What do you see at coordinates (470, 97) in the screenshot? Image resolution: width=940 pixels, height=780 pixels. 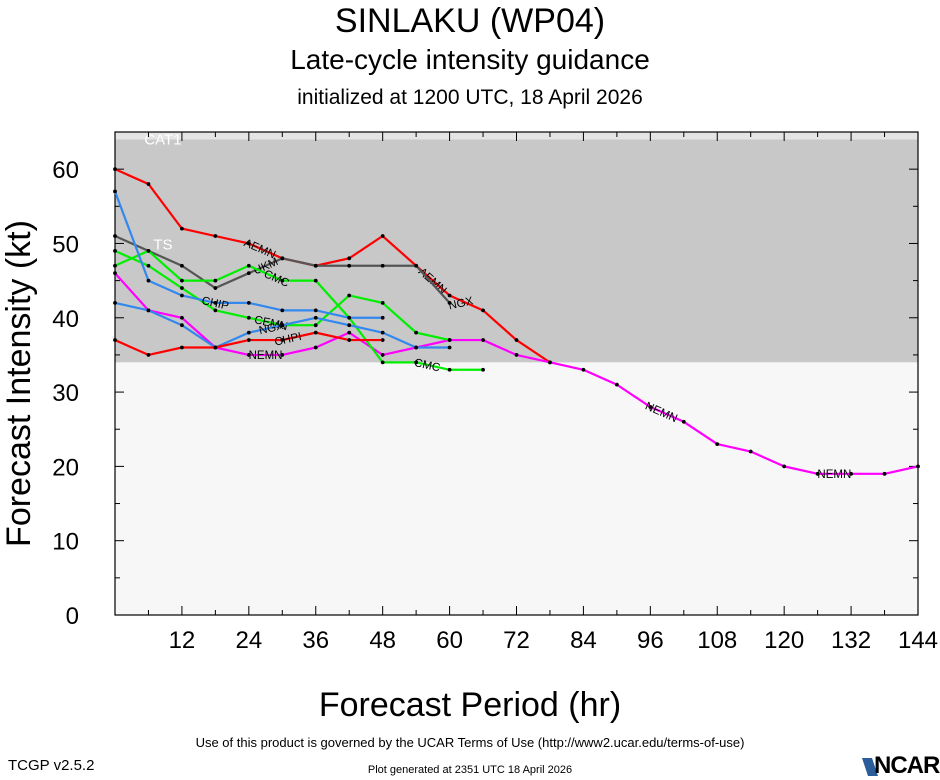 I see `init-time: initialized at 1200 UTC, 18 April 2026` at bounding box center [470, 97].